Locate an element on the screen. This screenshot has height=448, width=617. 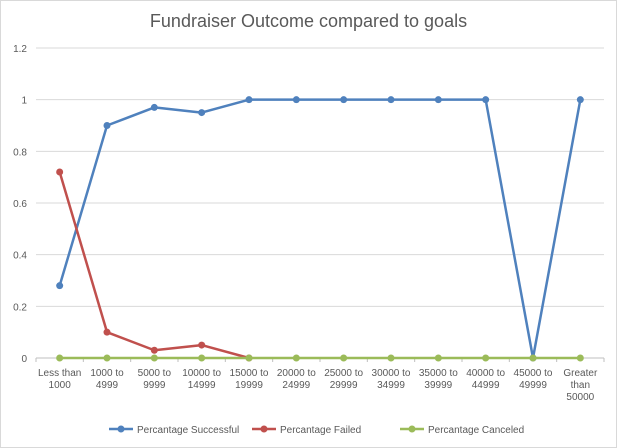
x-tick-label: 45000 to 49999 is located at coordinates (533, 379).